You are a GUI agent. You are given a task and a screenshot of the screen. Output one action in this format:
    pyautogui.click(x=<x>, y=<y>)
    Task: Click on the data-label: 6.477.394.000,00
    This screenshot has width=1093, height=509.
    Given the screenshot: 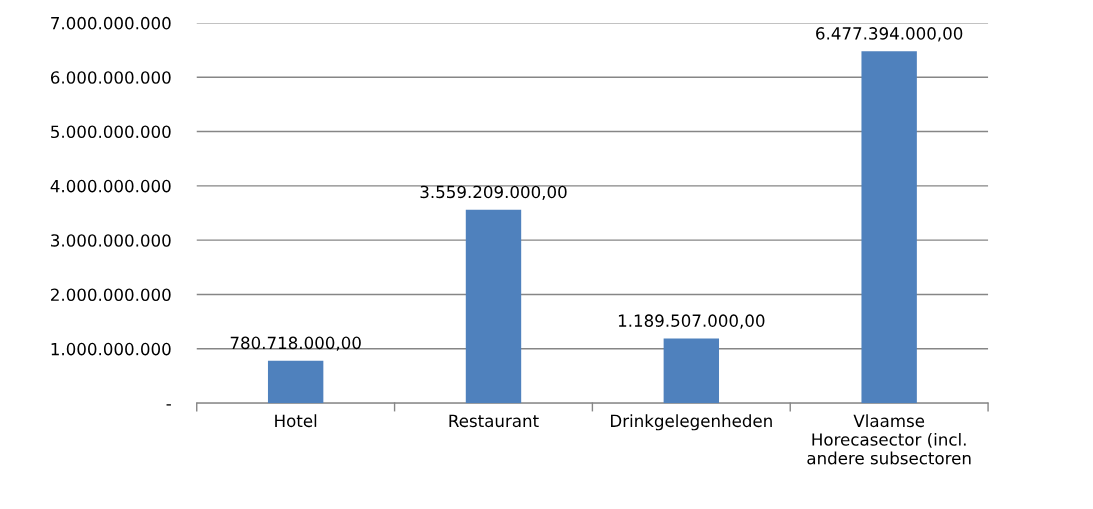 What is the action you would take?
    pyautogui.click(x=889, y=34)
    